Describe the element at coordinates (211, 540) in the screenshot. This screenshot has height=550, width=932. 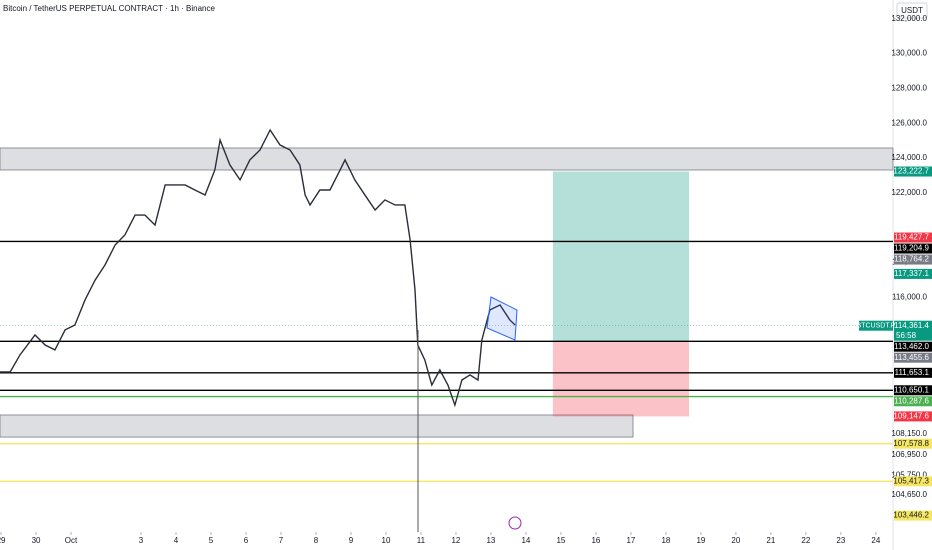
I see `x-tick-label: 5` at that location.